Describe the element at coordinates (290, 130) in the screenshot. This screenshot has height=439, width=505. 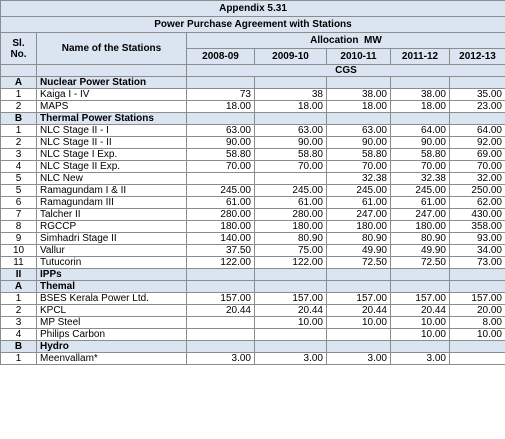
I see `allocation-cell: 63.00` at that location.